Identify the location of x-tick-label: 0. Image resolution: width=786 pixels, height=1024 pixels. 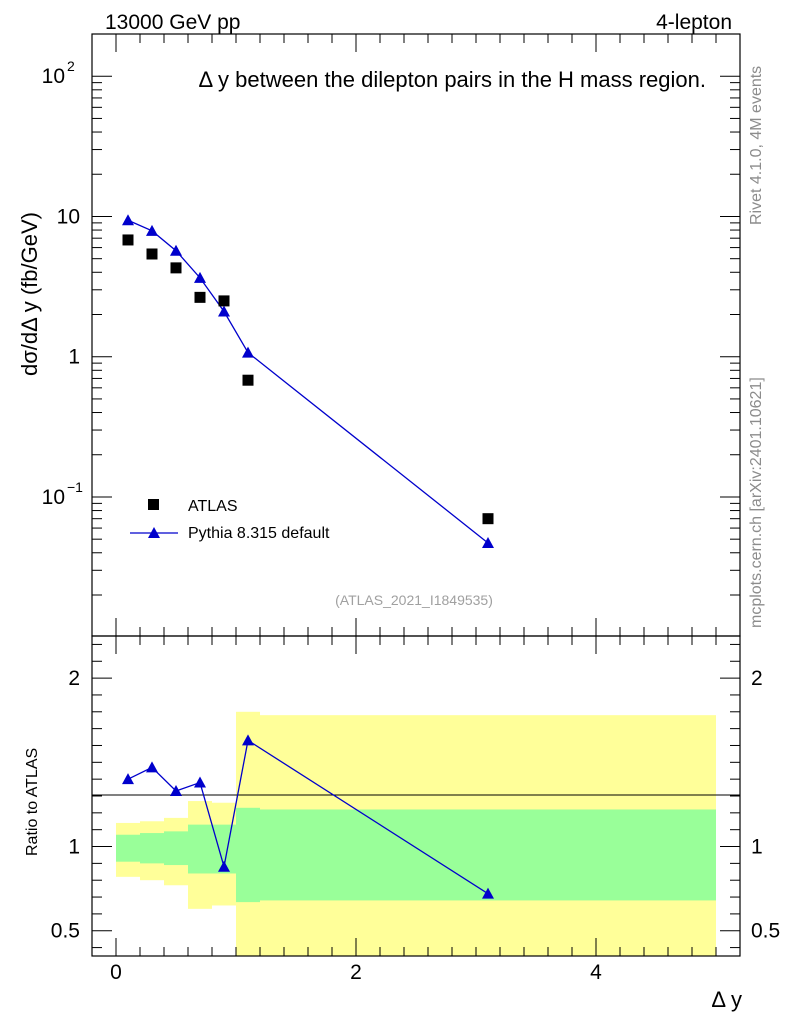
(116, 972).